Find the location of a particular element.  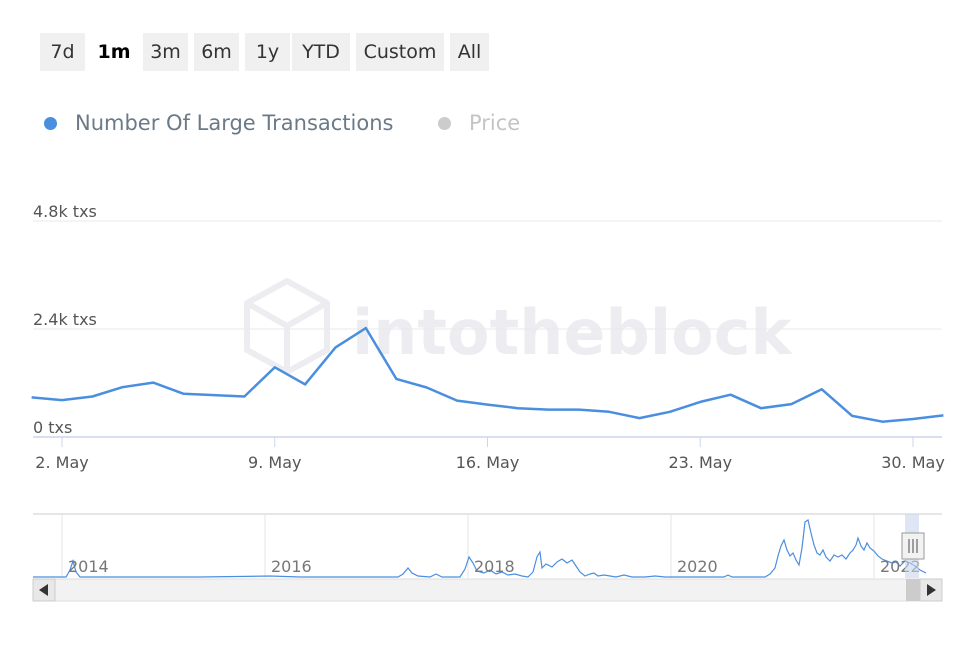

navigator-year-label: 2018 is located at coordinates (494, 566).